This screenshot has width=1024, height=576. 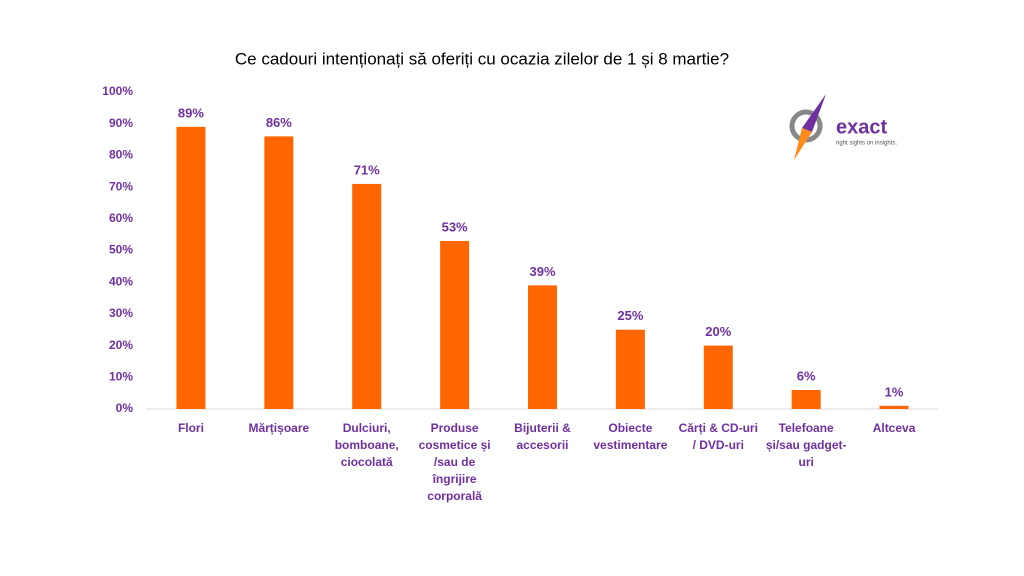 I want to click on value-label: 20%, so click(x=718, y=331).